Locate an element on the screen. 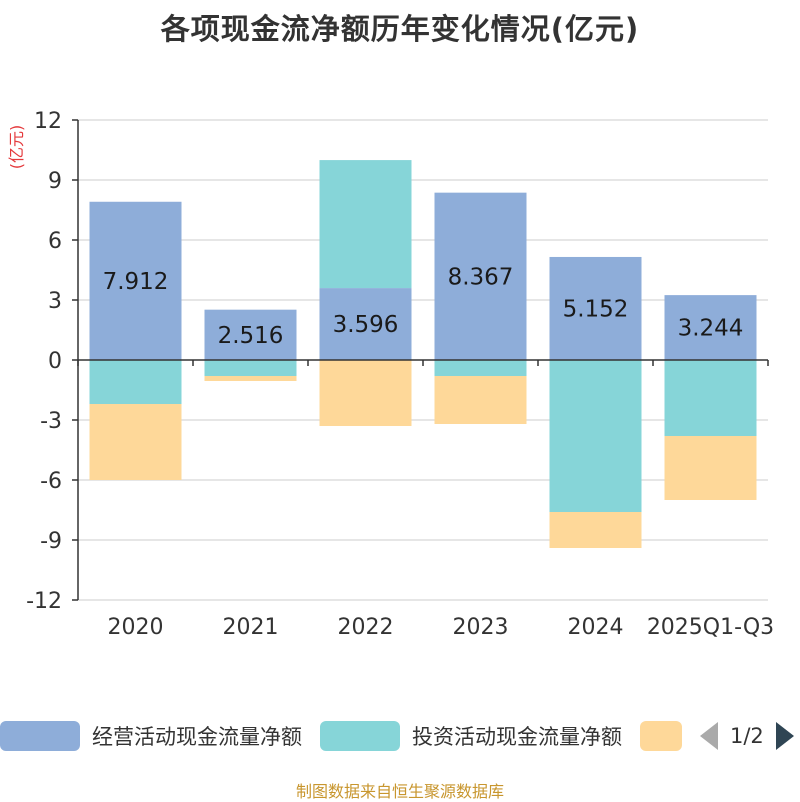  bar-筹资活动现金流量净额-2024 is located at coordinates (595, 530).